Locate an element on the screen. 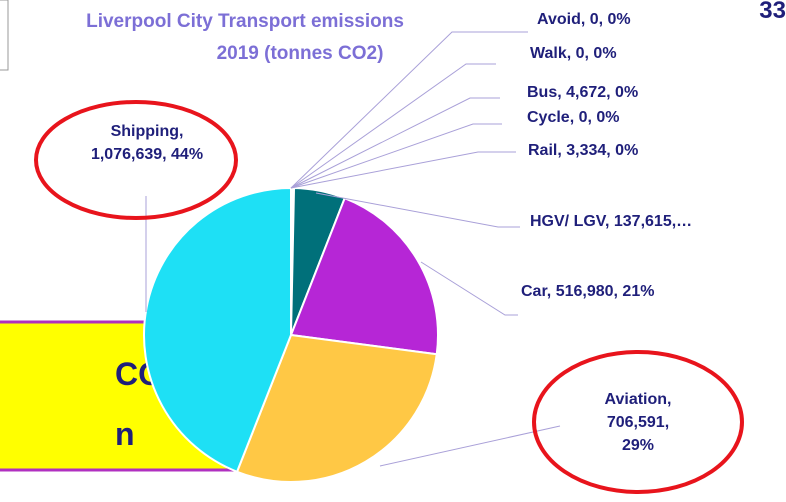 The height and width of the screenshot is (502, 786). data-label: Car, 516,980, 21% is located at coordinates (587, 291).